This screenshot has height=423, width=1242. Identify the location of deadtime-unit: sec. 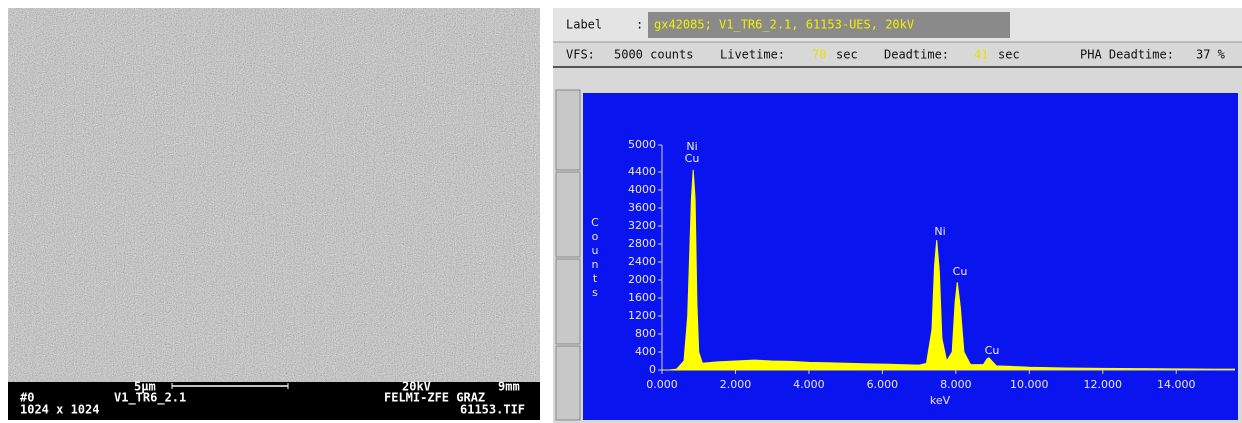
(1009, 55).